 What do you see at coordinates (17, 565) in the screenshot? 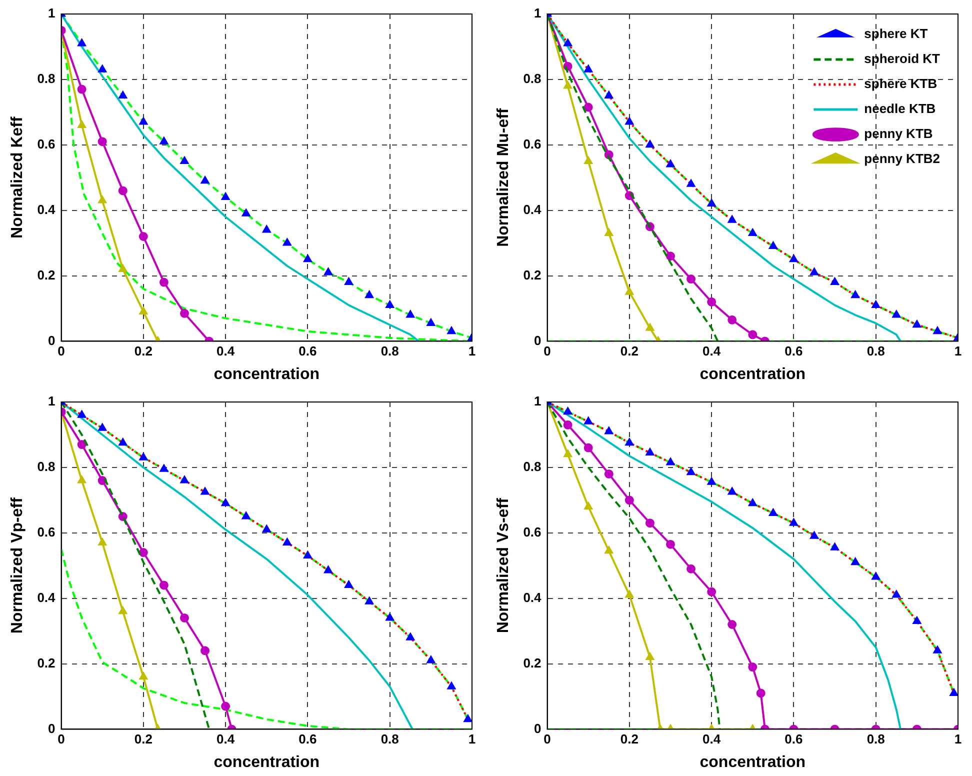
I see `y-axis-title: Normalized Vp-eff` at bounding box center [17, 565].